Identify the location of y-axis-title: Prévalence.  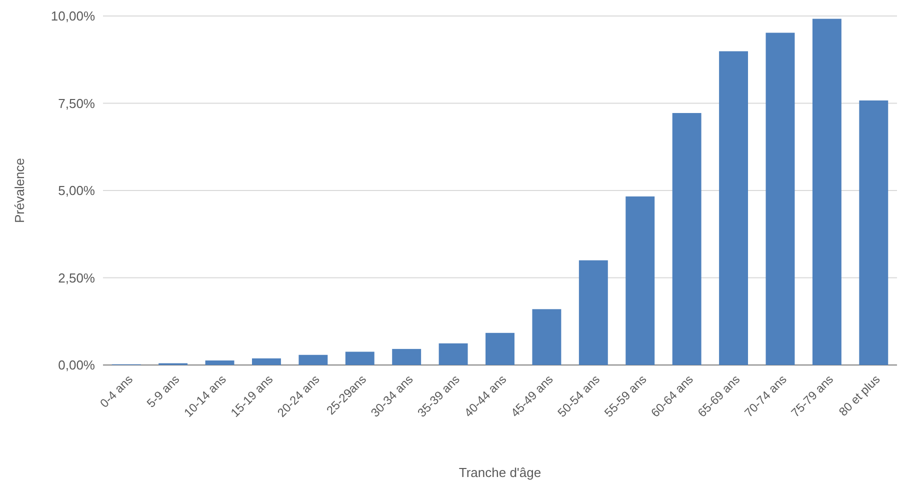
(19, 191).